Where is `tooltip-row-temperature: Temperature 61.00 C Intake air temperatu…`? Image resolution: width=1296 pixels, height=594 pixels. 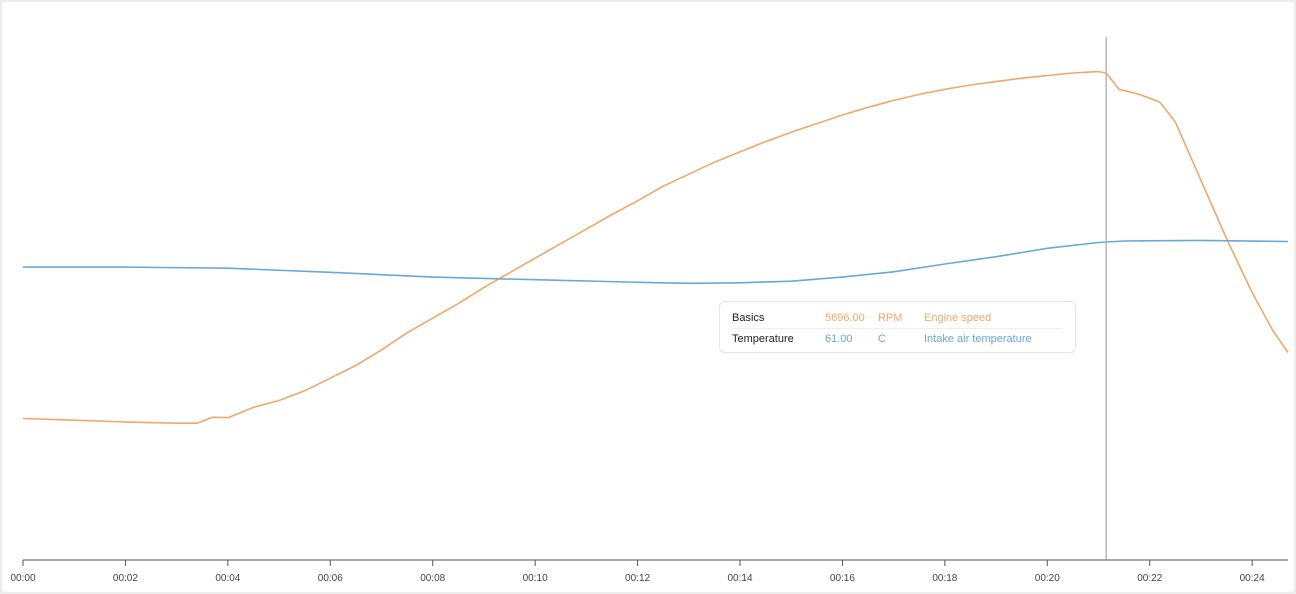 tooltip-row-temperature: Temperature 61.00 C Intake air temperatu… is located at coordinates (897, 338).